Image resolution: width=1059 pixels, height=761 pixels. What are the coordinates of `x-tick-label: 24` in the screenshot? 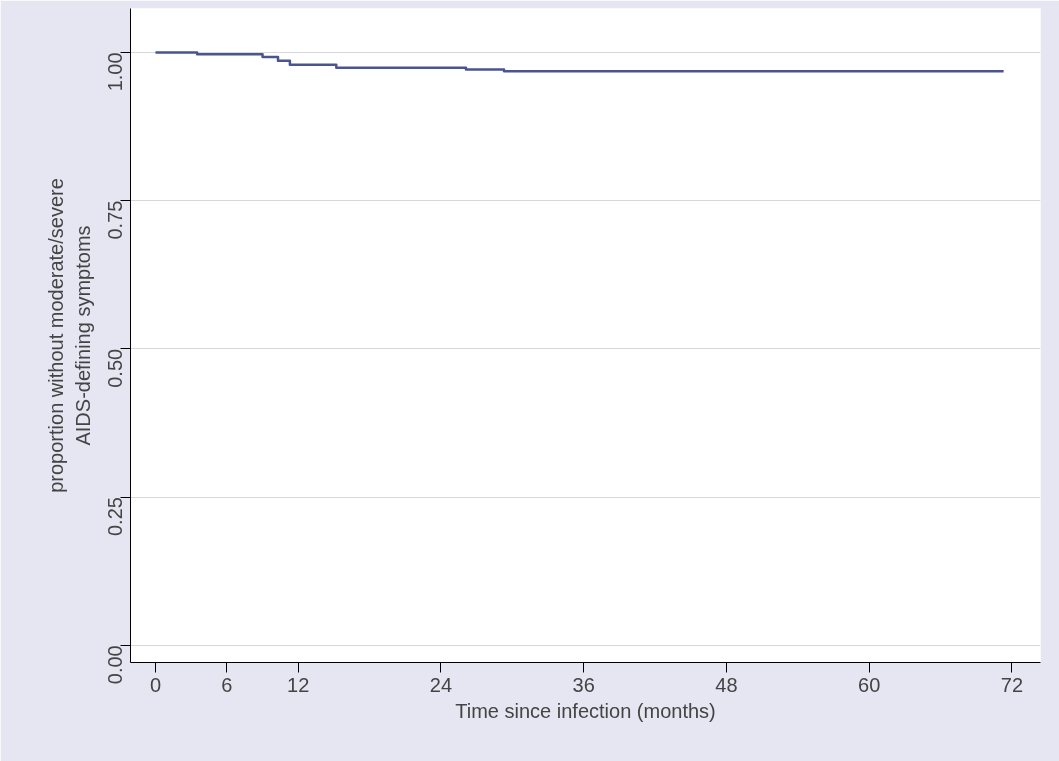 It's located at (441, 684).